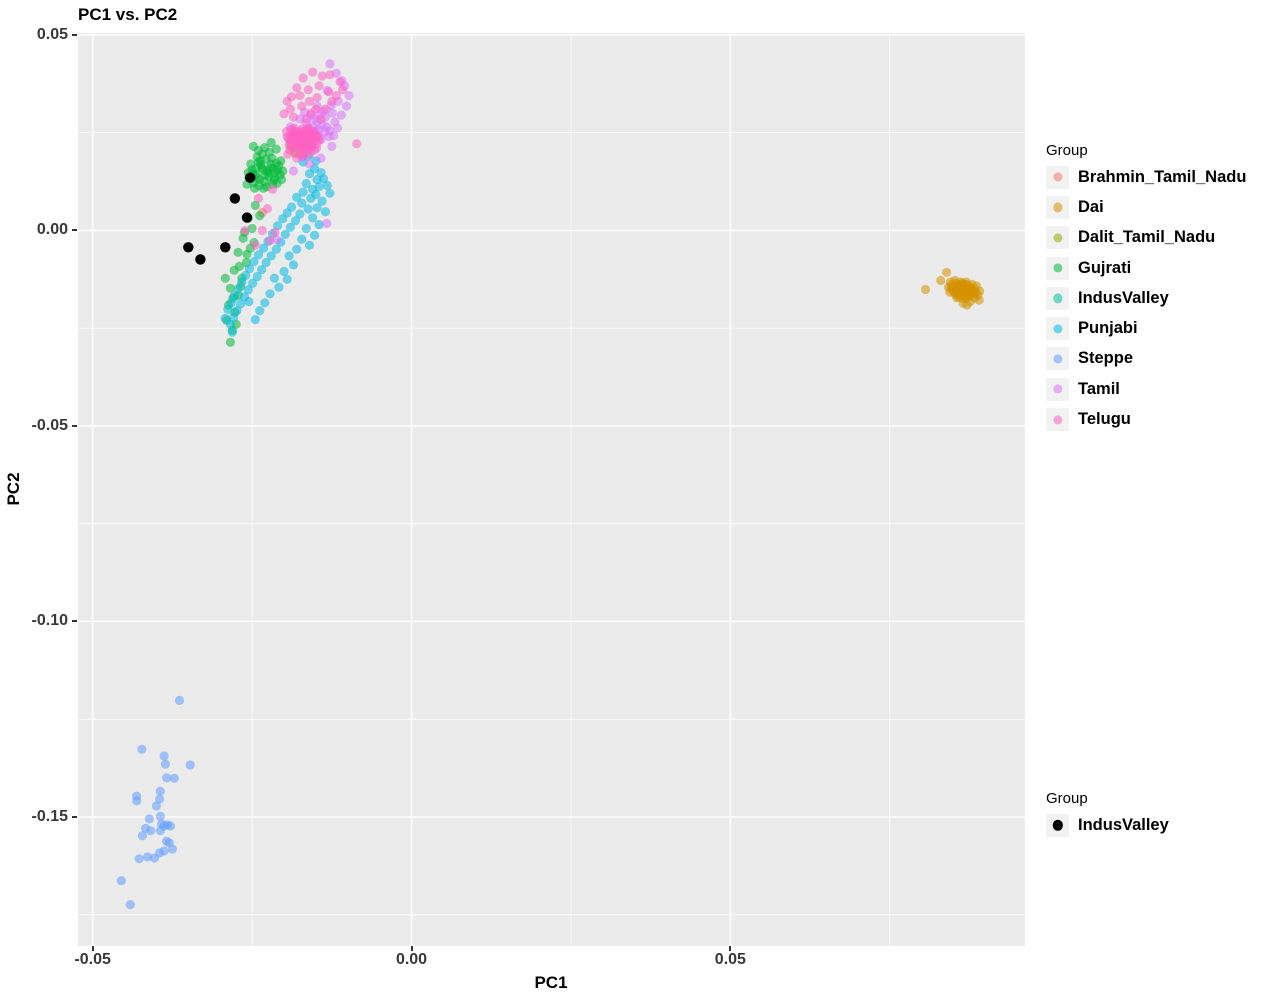 This screenshot has height=1000, width=1284. What do you see at coordinates (92, 959) in the screenshot?
I see `x-tick-label: -0.05` at bounding box center [92, 959].